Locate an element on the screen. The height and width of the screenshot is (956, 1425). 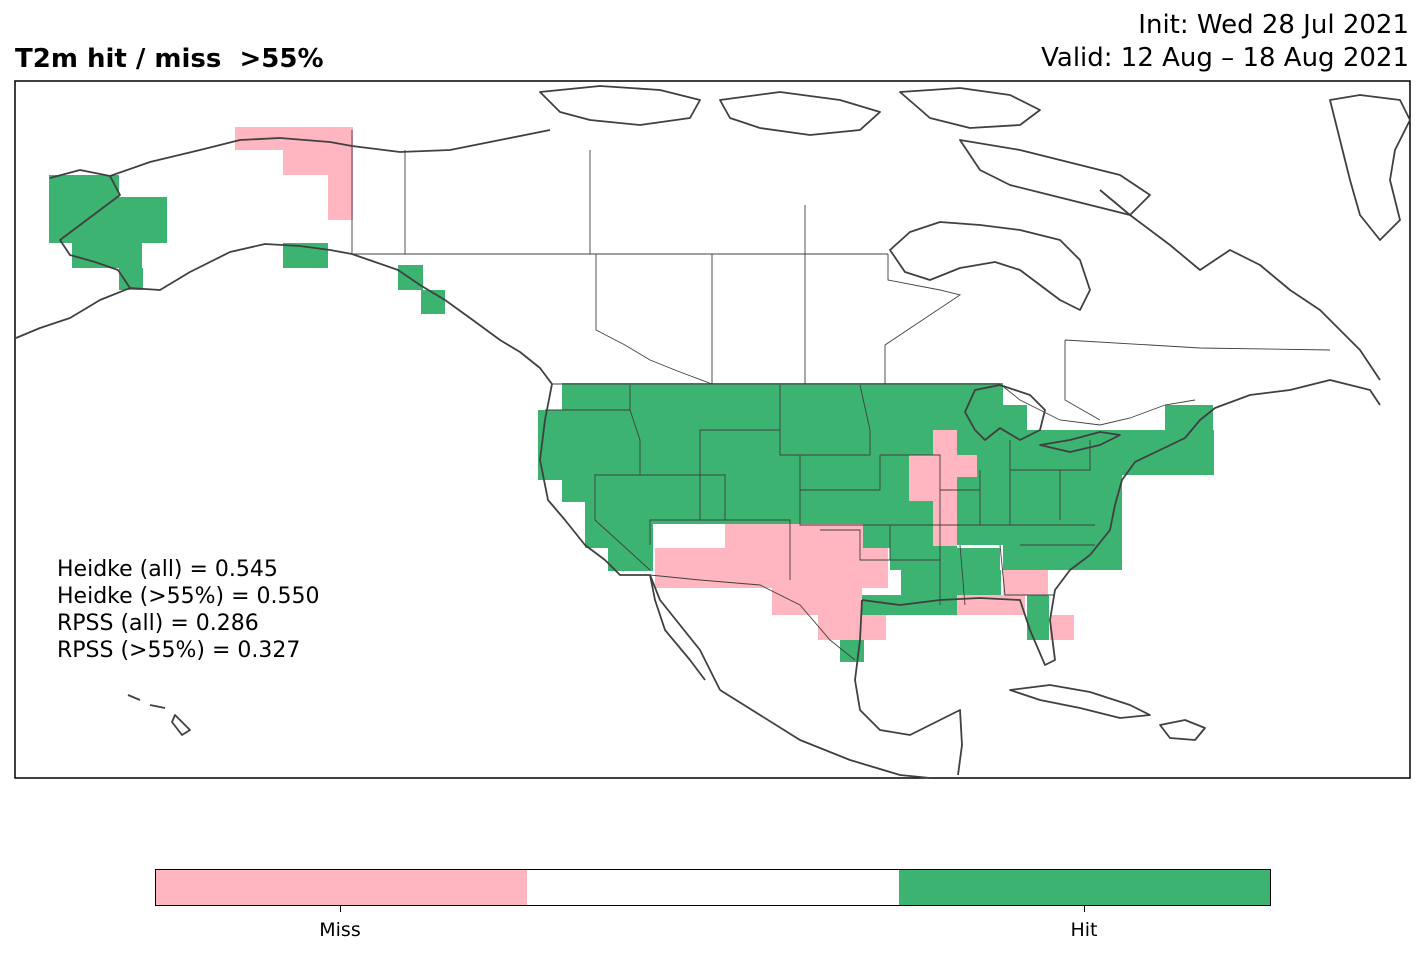
heidke-55-score: Heidke (>55%) = 0.550 is located at coordinates (188, 596).